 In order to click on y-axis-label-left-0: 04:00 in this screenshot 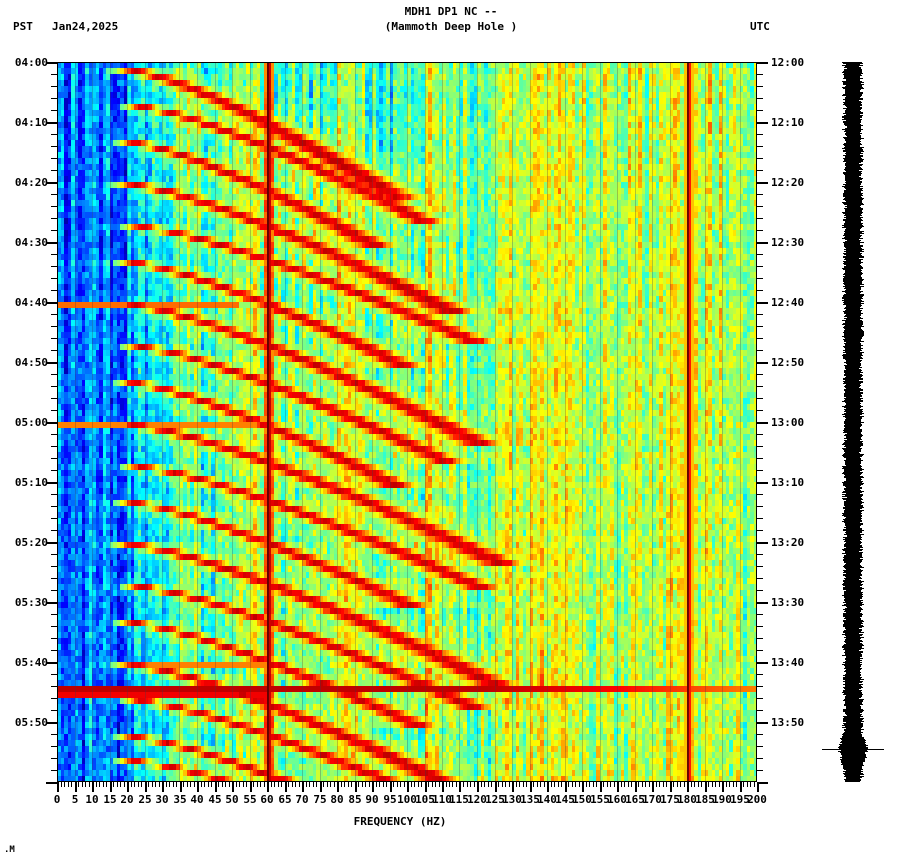, I will do `click(31, 62)`.